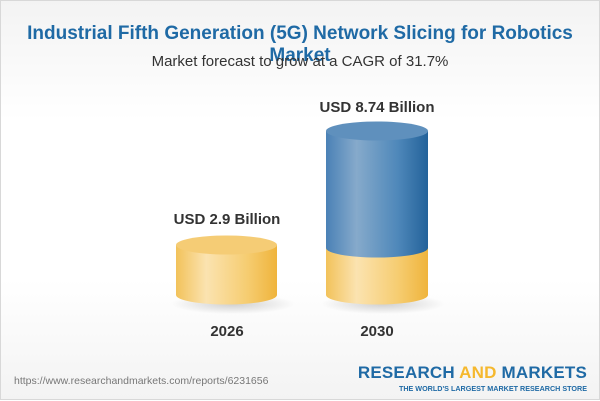 This screenshot has height=401, width=600. I want to click on logo-research: RESEARCH, so click(408, 372).